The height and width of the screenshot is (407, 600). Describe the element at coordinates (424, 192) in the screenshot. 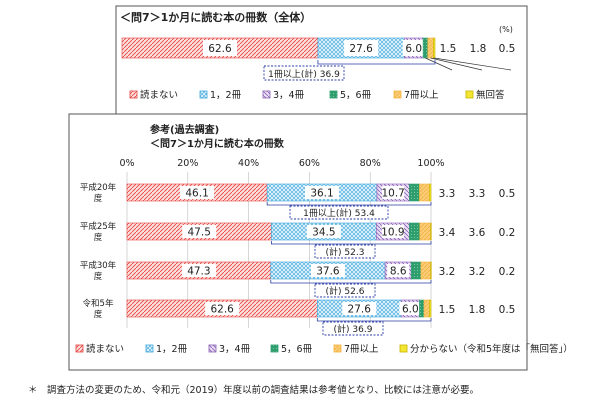

I see `row-0-seg-b7plus` at that location.